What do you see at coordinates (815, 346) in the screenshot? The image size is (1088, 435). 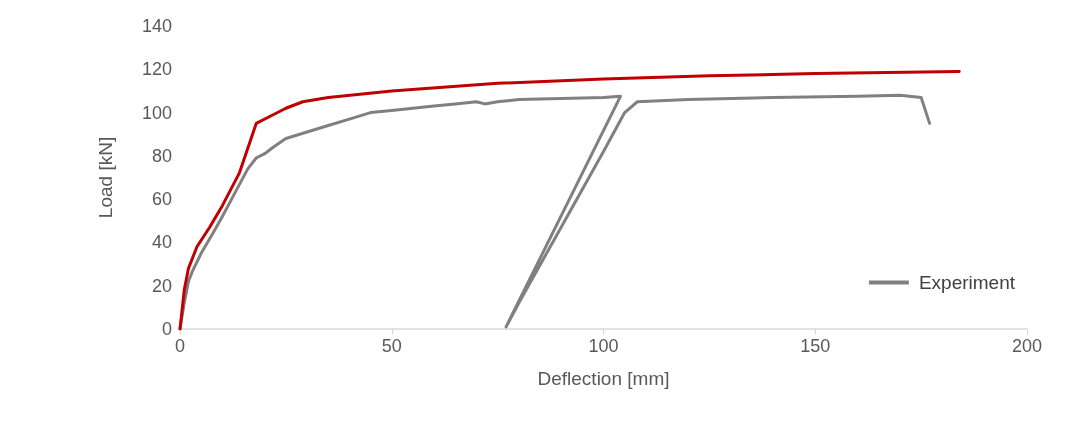 I see `x-tick-label: 150` at bounding box center [815, 346].